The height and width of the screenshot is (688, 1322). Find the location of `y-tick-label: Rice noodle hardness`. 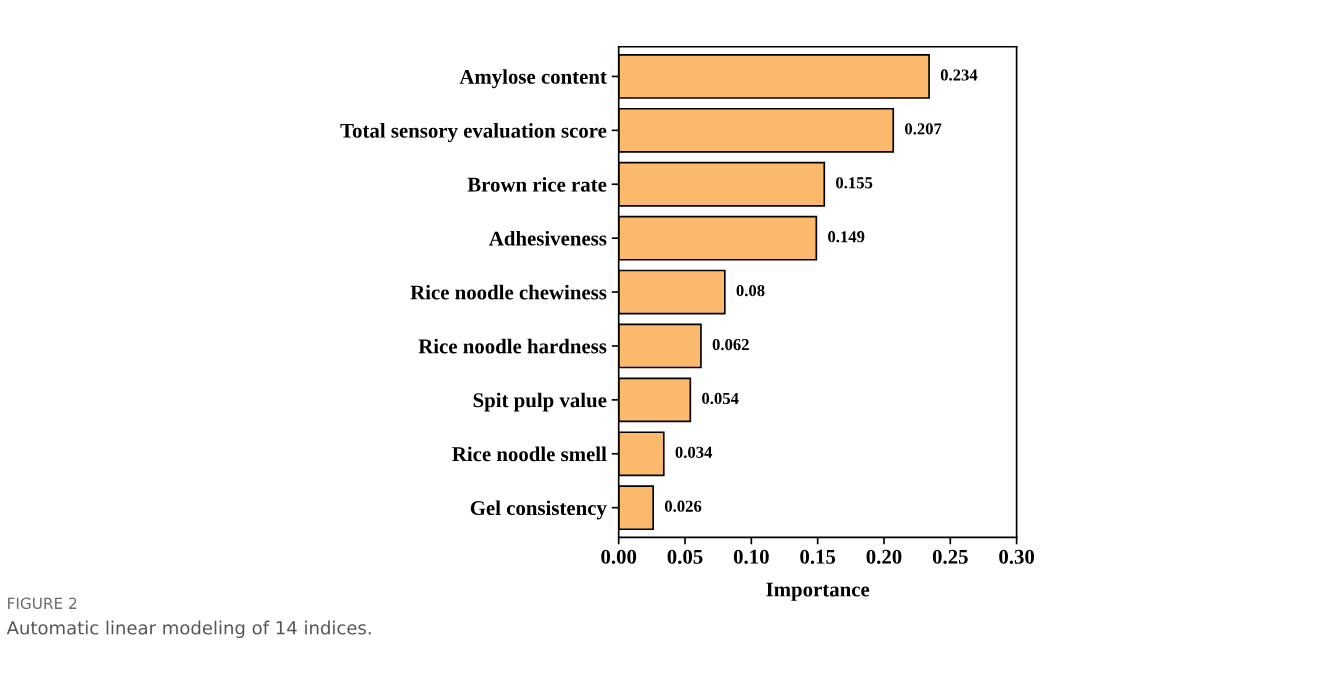

y-tick-label: Rice noodle hardness is located at coordinates (512, 346).